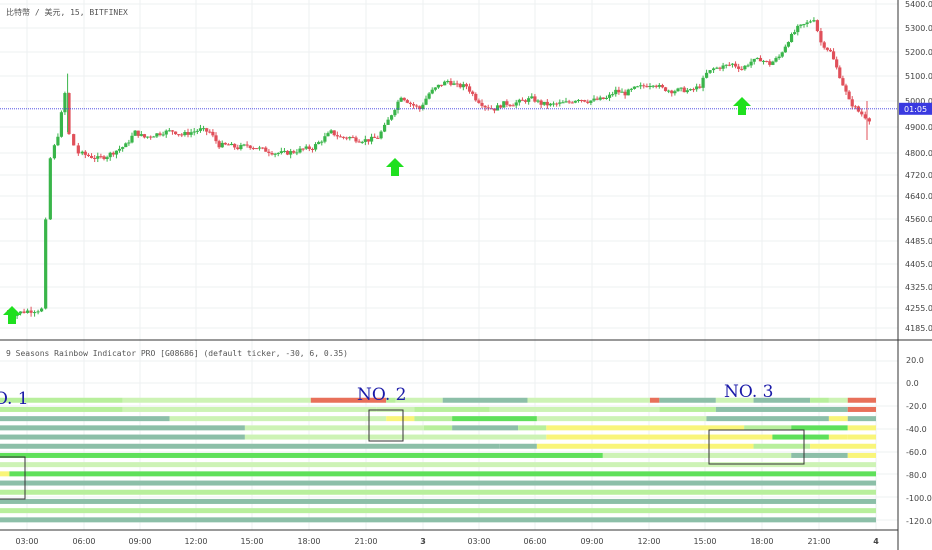 This screenshot has height=550, width=932. What do you see at coordinates (919, 521) in the screenshot?
I see `indicator-tick-label: -120.0` at bounding box center [919, 521].